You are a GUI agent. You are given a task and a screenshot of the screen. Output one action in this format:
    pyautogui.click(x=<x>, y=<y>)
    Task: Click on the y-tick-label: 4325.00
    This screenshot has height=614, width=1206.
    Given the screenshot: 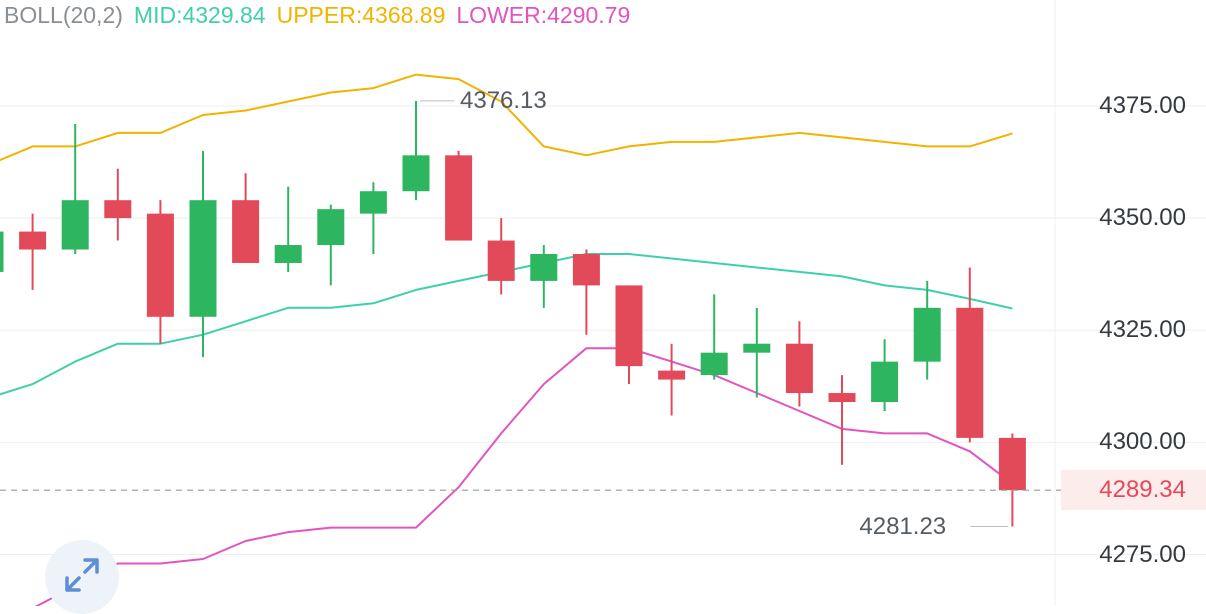 What is the action you would take?
    pyautogui.click(x=1142, y=330)
    